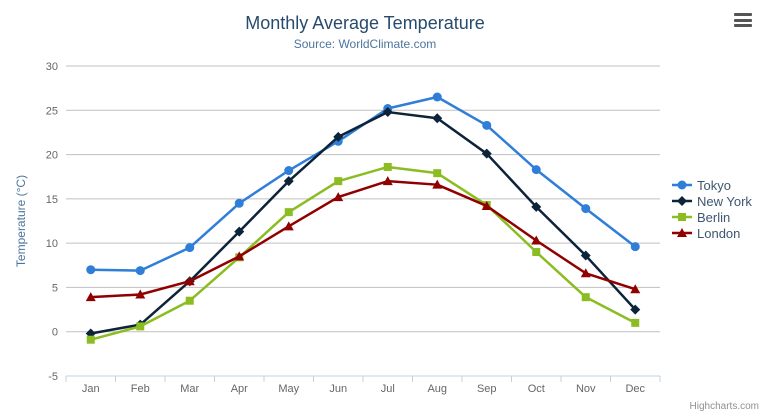 The height and width of the screenshot is (416, 769). Describe the element at coordinates (140, 389) in the screenshot. I see `svg-text: Feb` at that location.